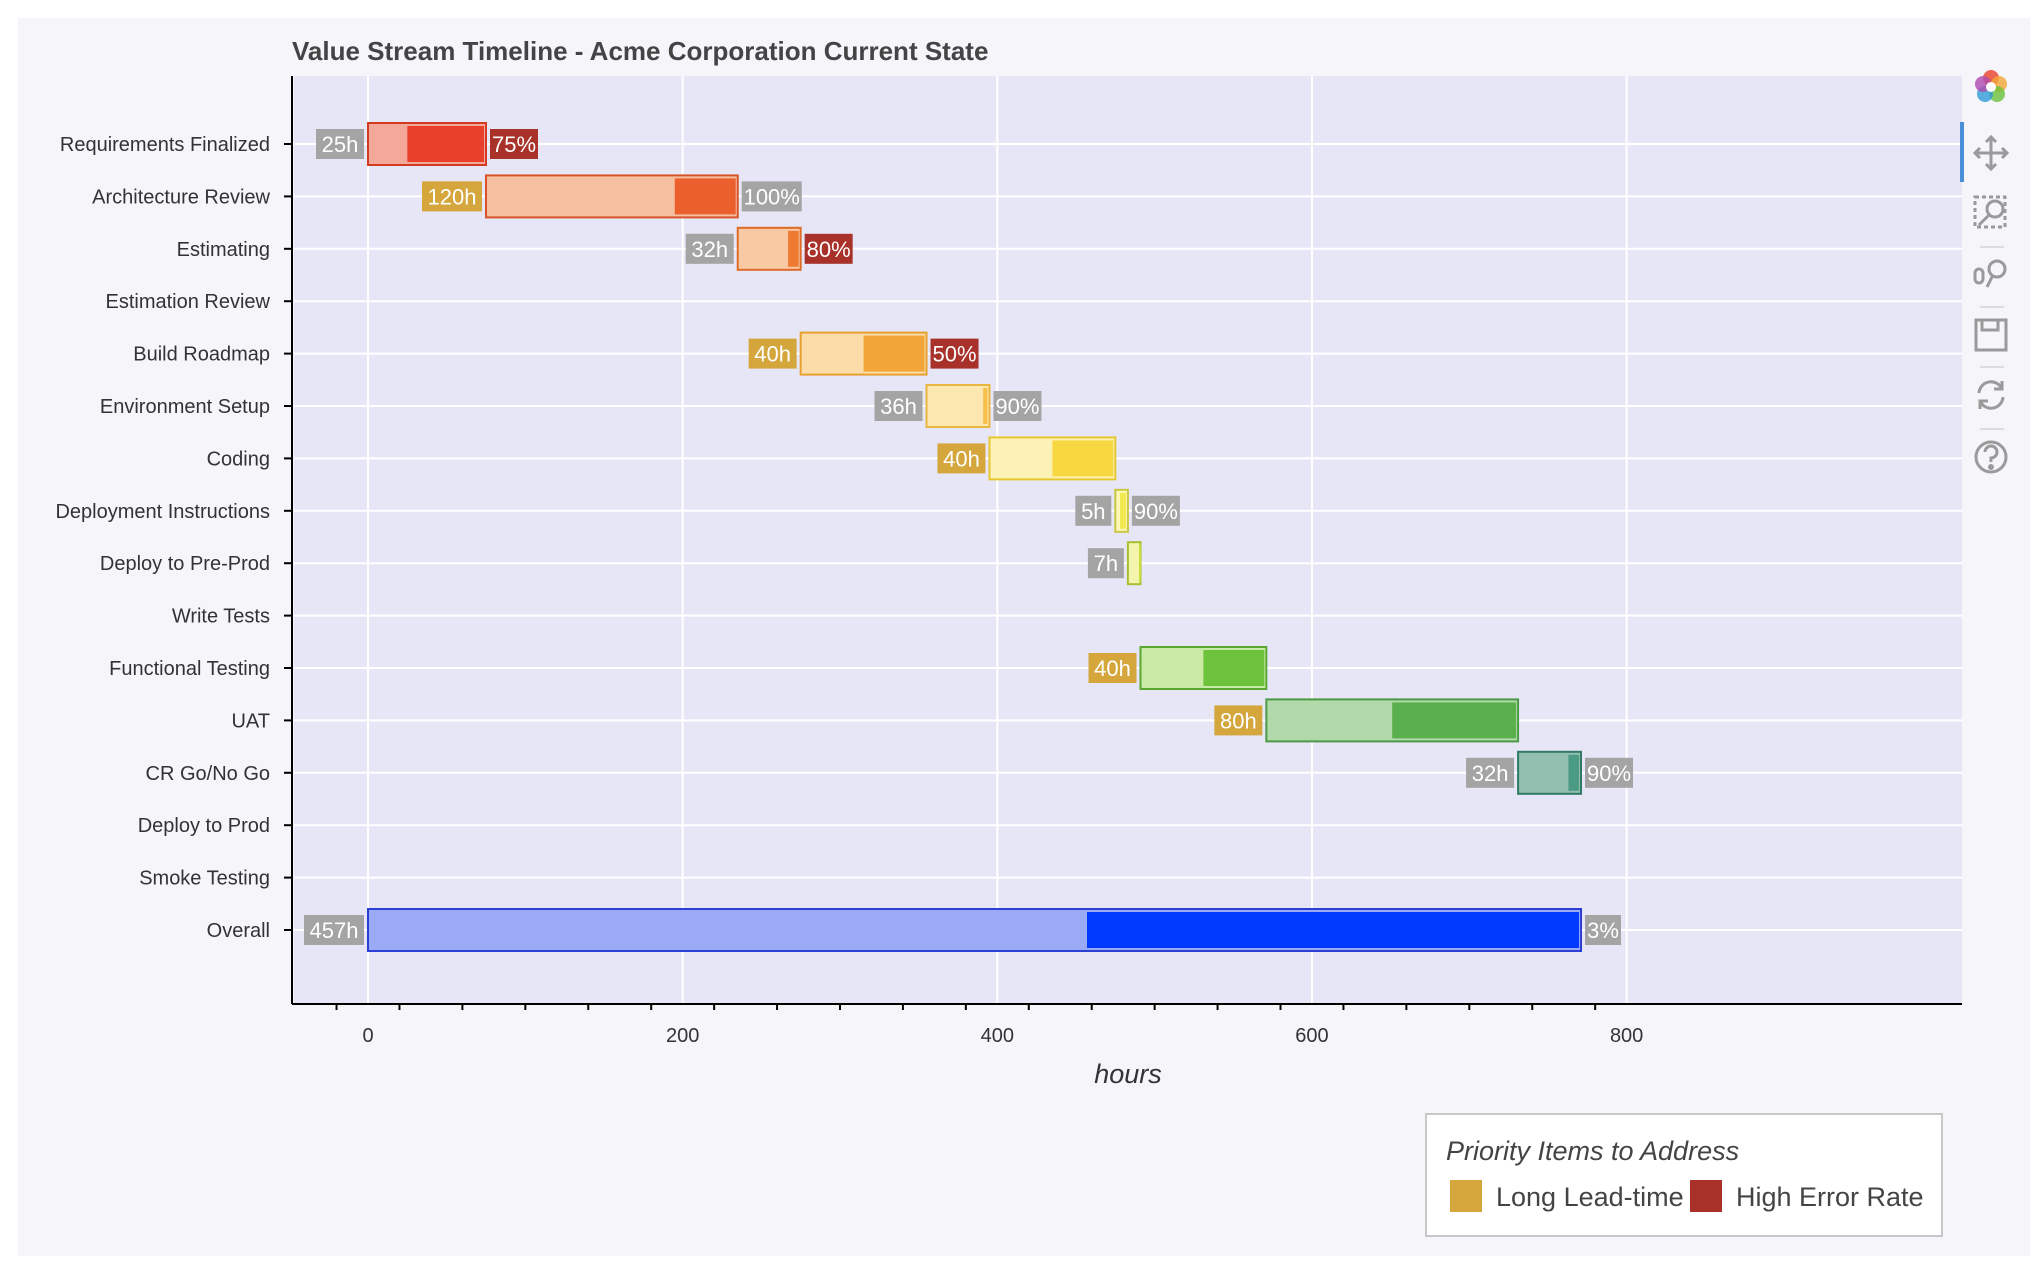  Describe the element at coordinates (1134, 563) in the screenshot. I see `bar-waiting-deploy-to-pre-prod` at that location.